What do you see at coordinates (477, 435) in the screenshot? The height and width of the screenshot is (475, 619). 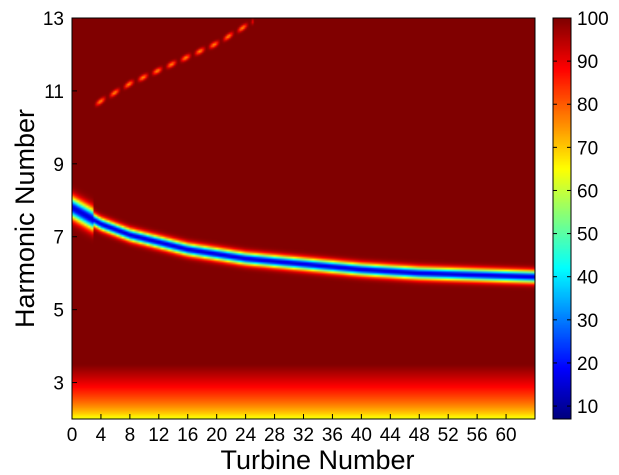 I see `x-tick-label: 56` at bounding box center [477, 435].